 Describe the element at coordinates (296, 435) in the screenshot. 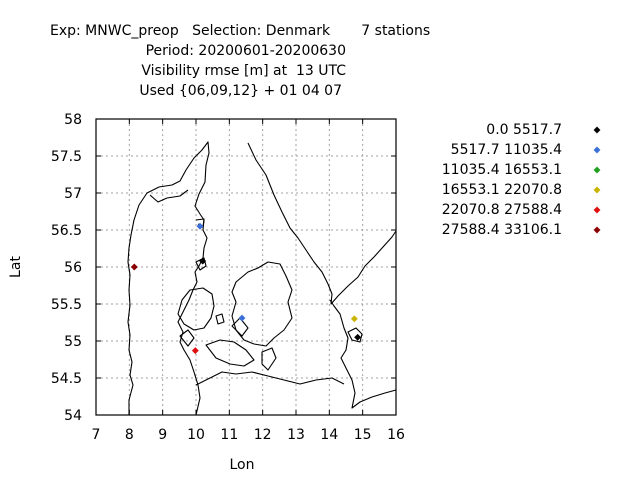

I see `x-tick-label: 13` at that location.